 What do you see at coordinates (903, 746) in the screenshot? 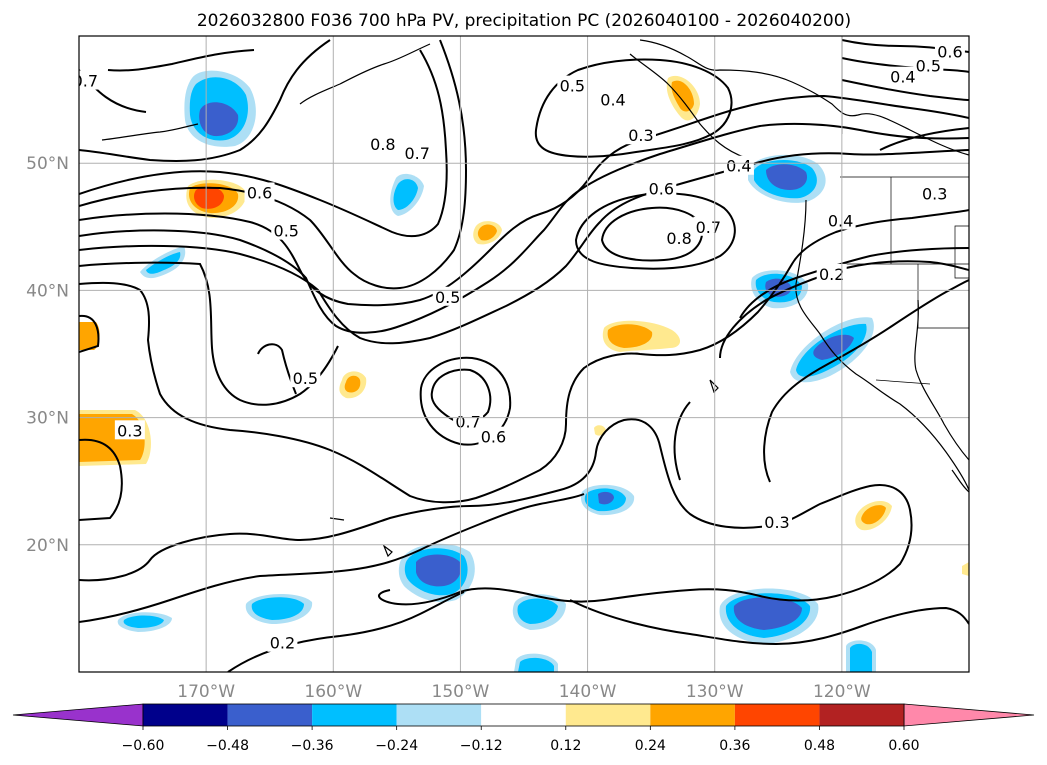
I see `colorbar-tick-label: 0.60` at bounding box center [903, 746].